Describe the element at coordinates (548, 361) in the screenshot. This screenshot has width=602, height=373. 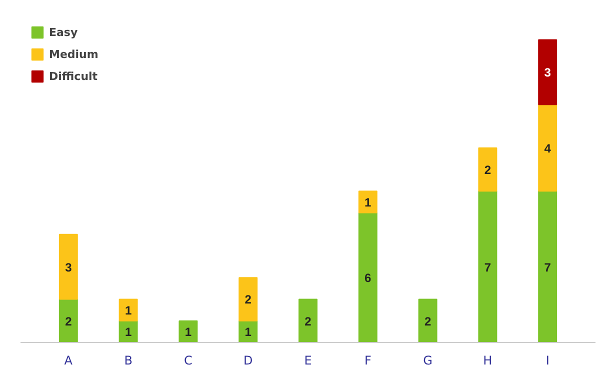
I see `x-tick-label: I` at that location.